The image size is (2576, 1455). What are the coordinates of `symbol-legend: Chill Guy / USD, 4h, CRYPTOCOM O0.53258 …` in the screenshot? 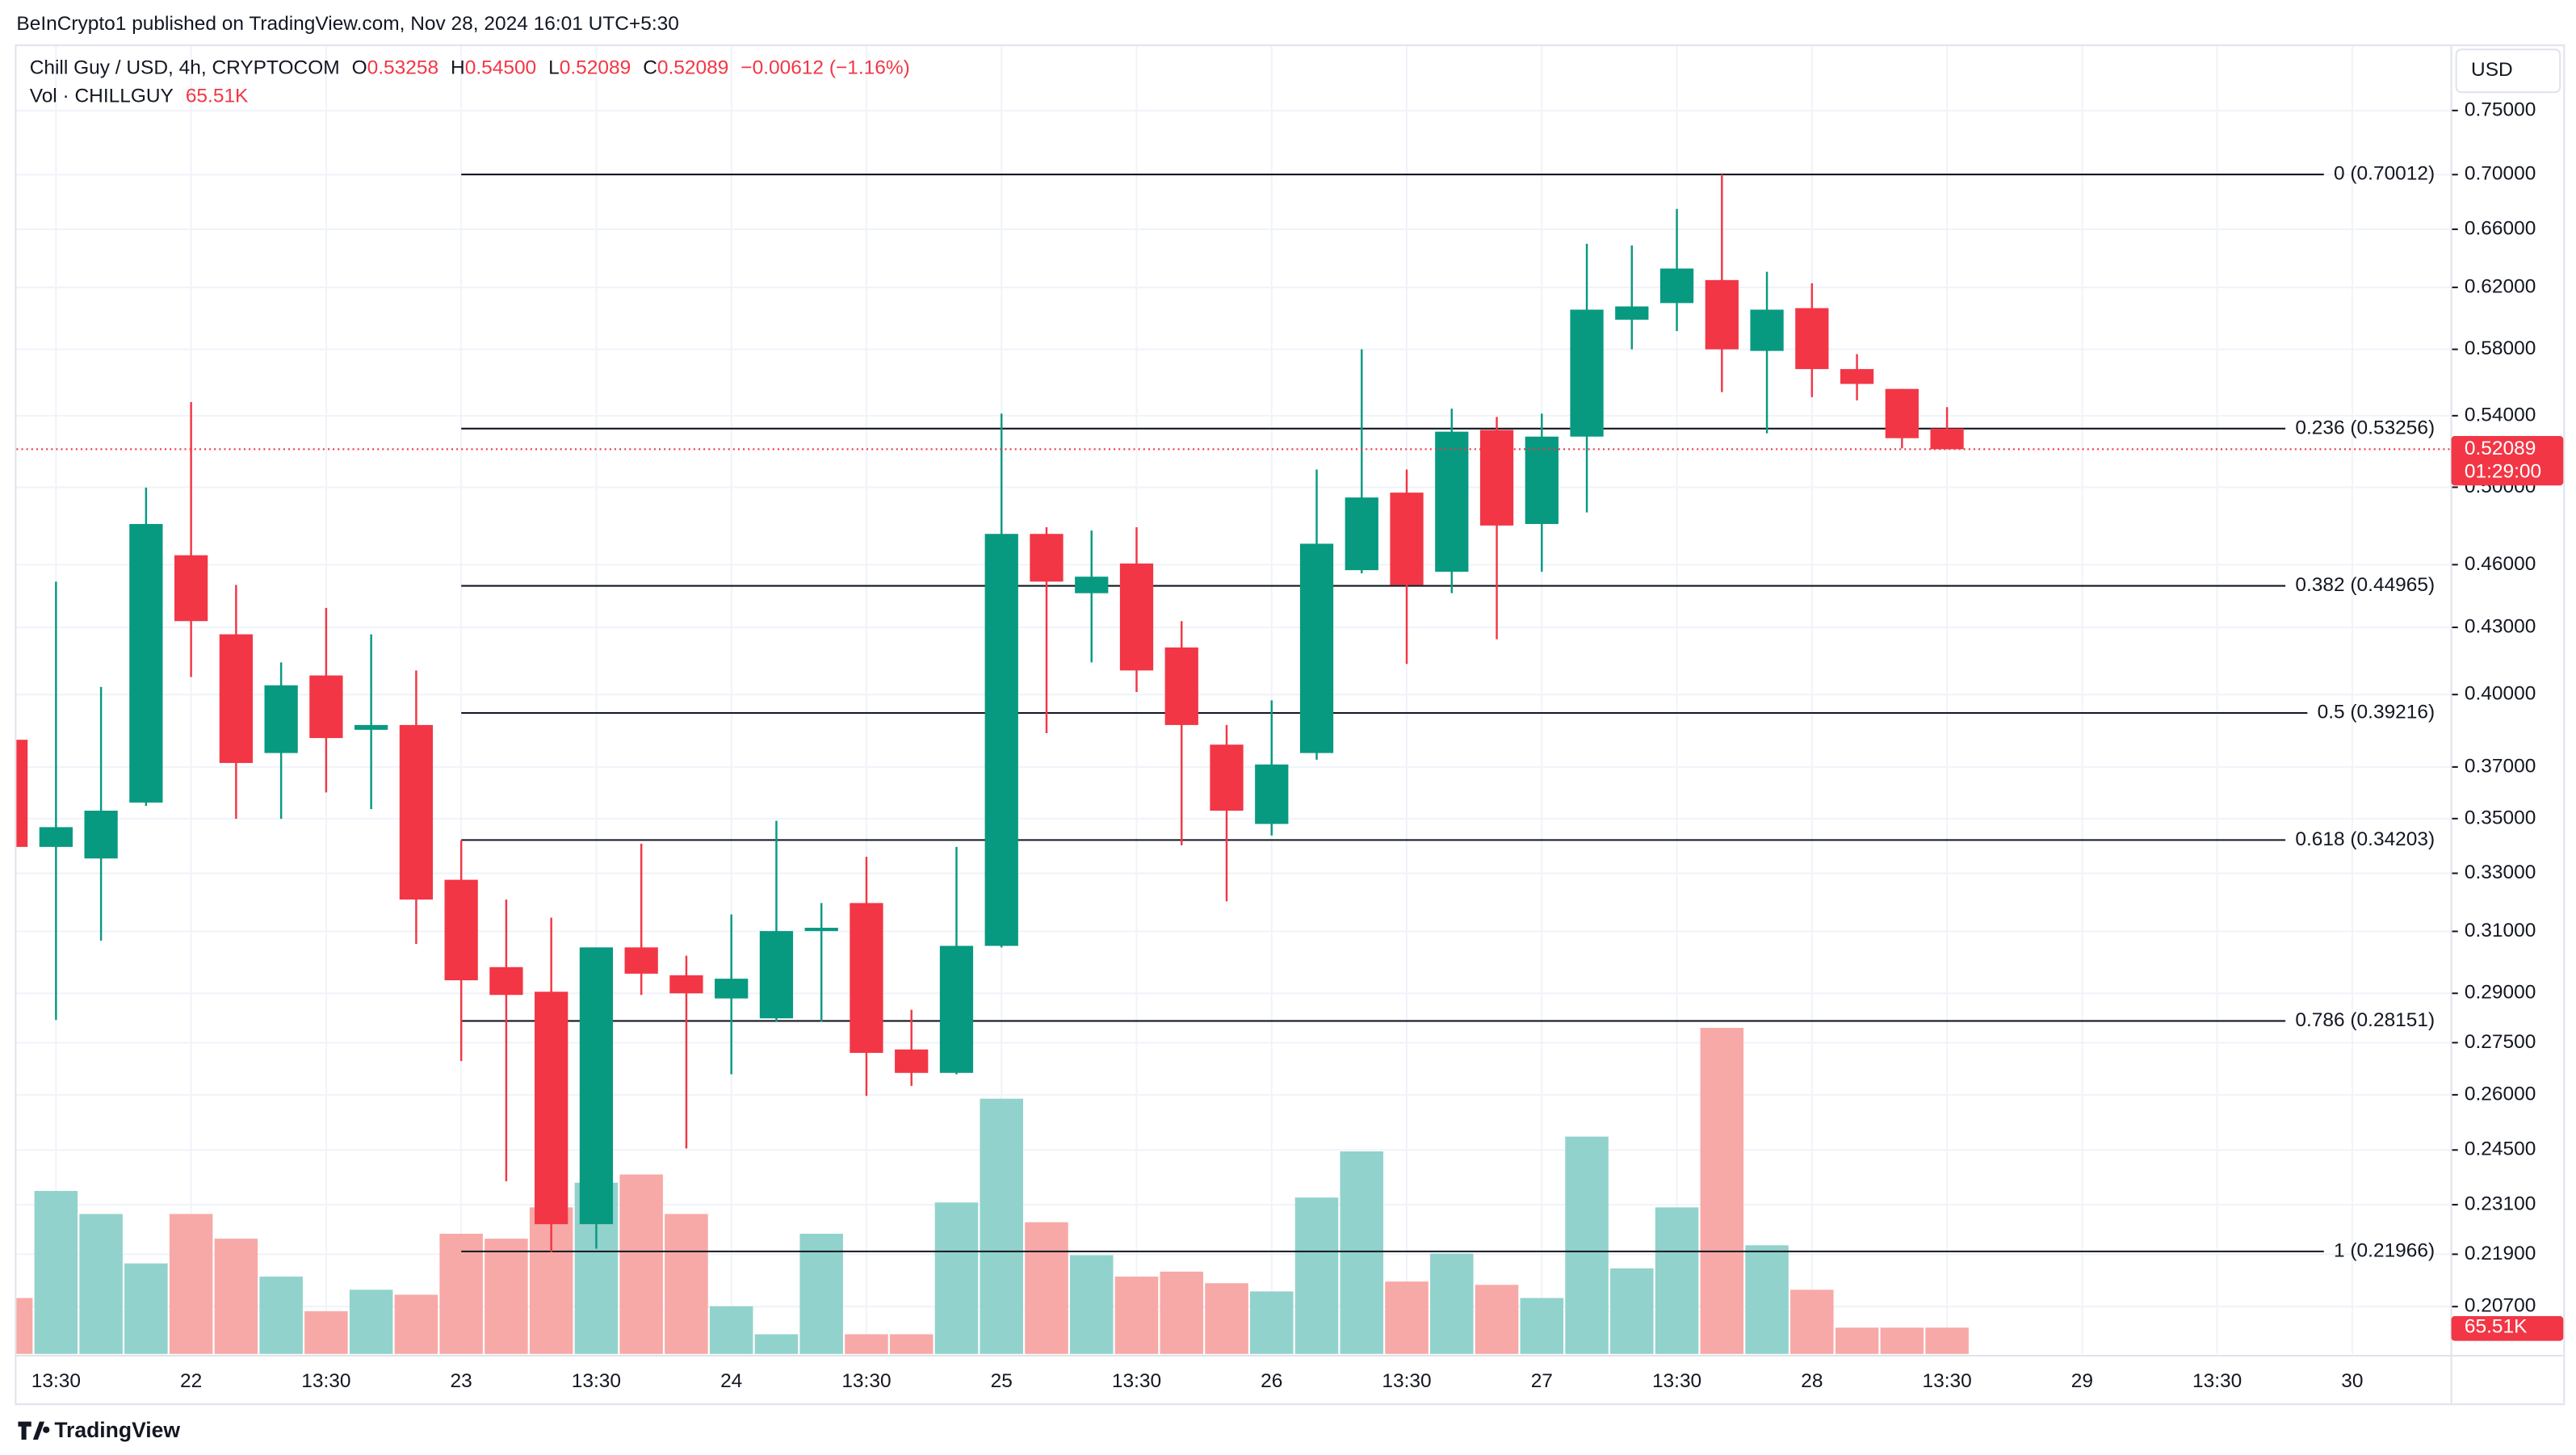 It's located at (470, 68).